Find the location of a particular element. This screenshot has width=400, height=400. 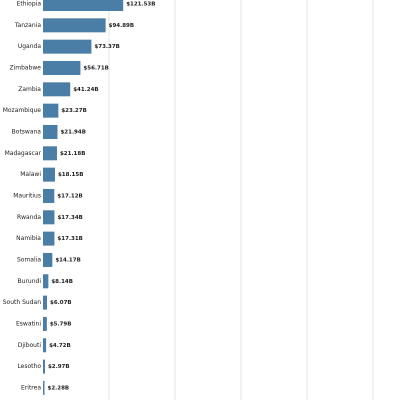

y-tick-label: Malawi is located at coordinates (30, 174).